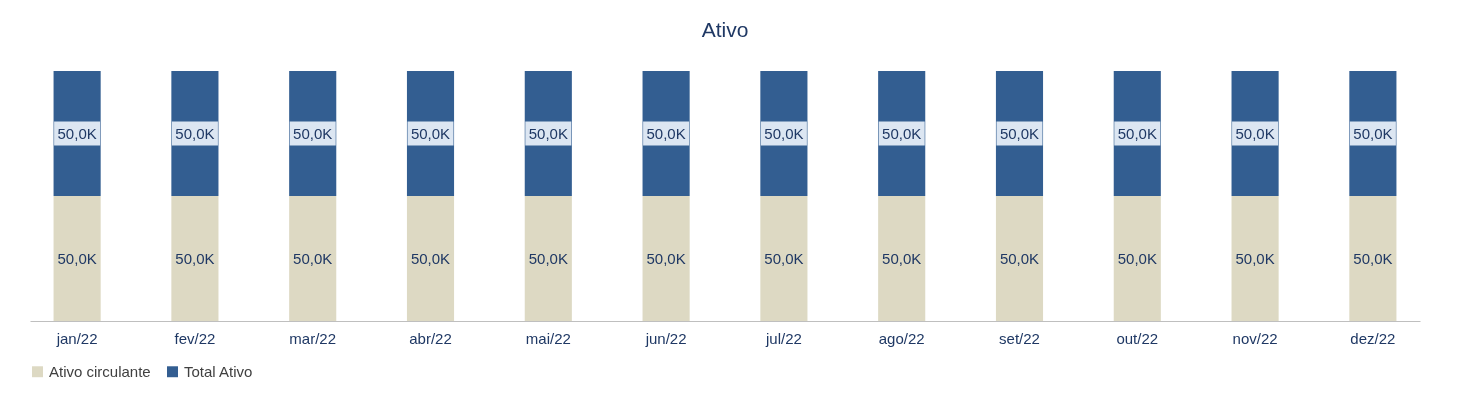 The image size is (1469, 409). Describe the element at coordinates (725, 29) in the screenshot. I see `chart-title: Ativo` at that location.